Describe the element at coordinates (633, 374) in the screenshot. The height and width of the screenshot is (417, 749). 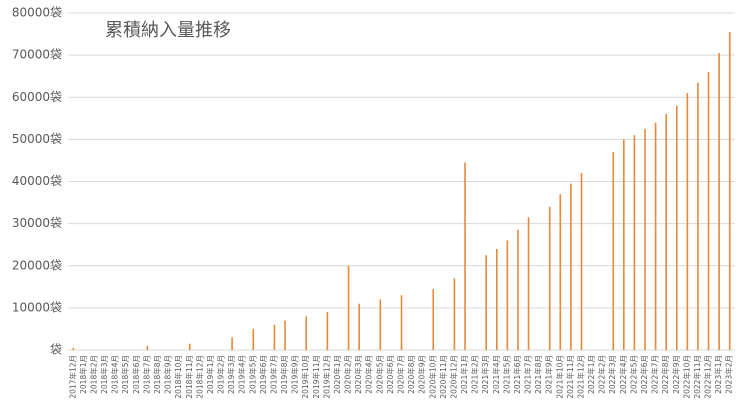
I see `x-tick-label: 2022年5月` at that location.